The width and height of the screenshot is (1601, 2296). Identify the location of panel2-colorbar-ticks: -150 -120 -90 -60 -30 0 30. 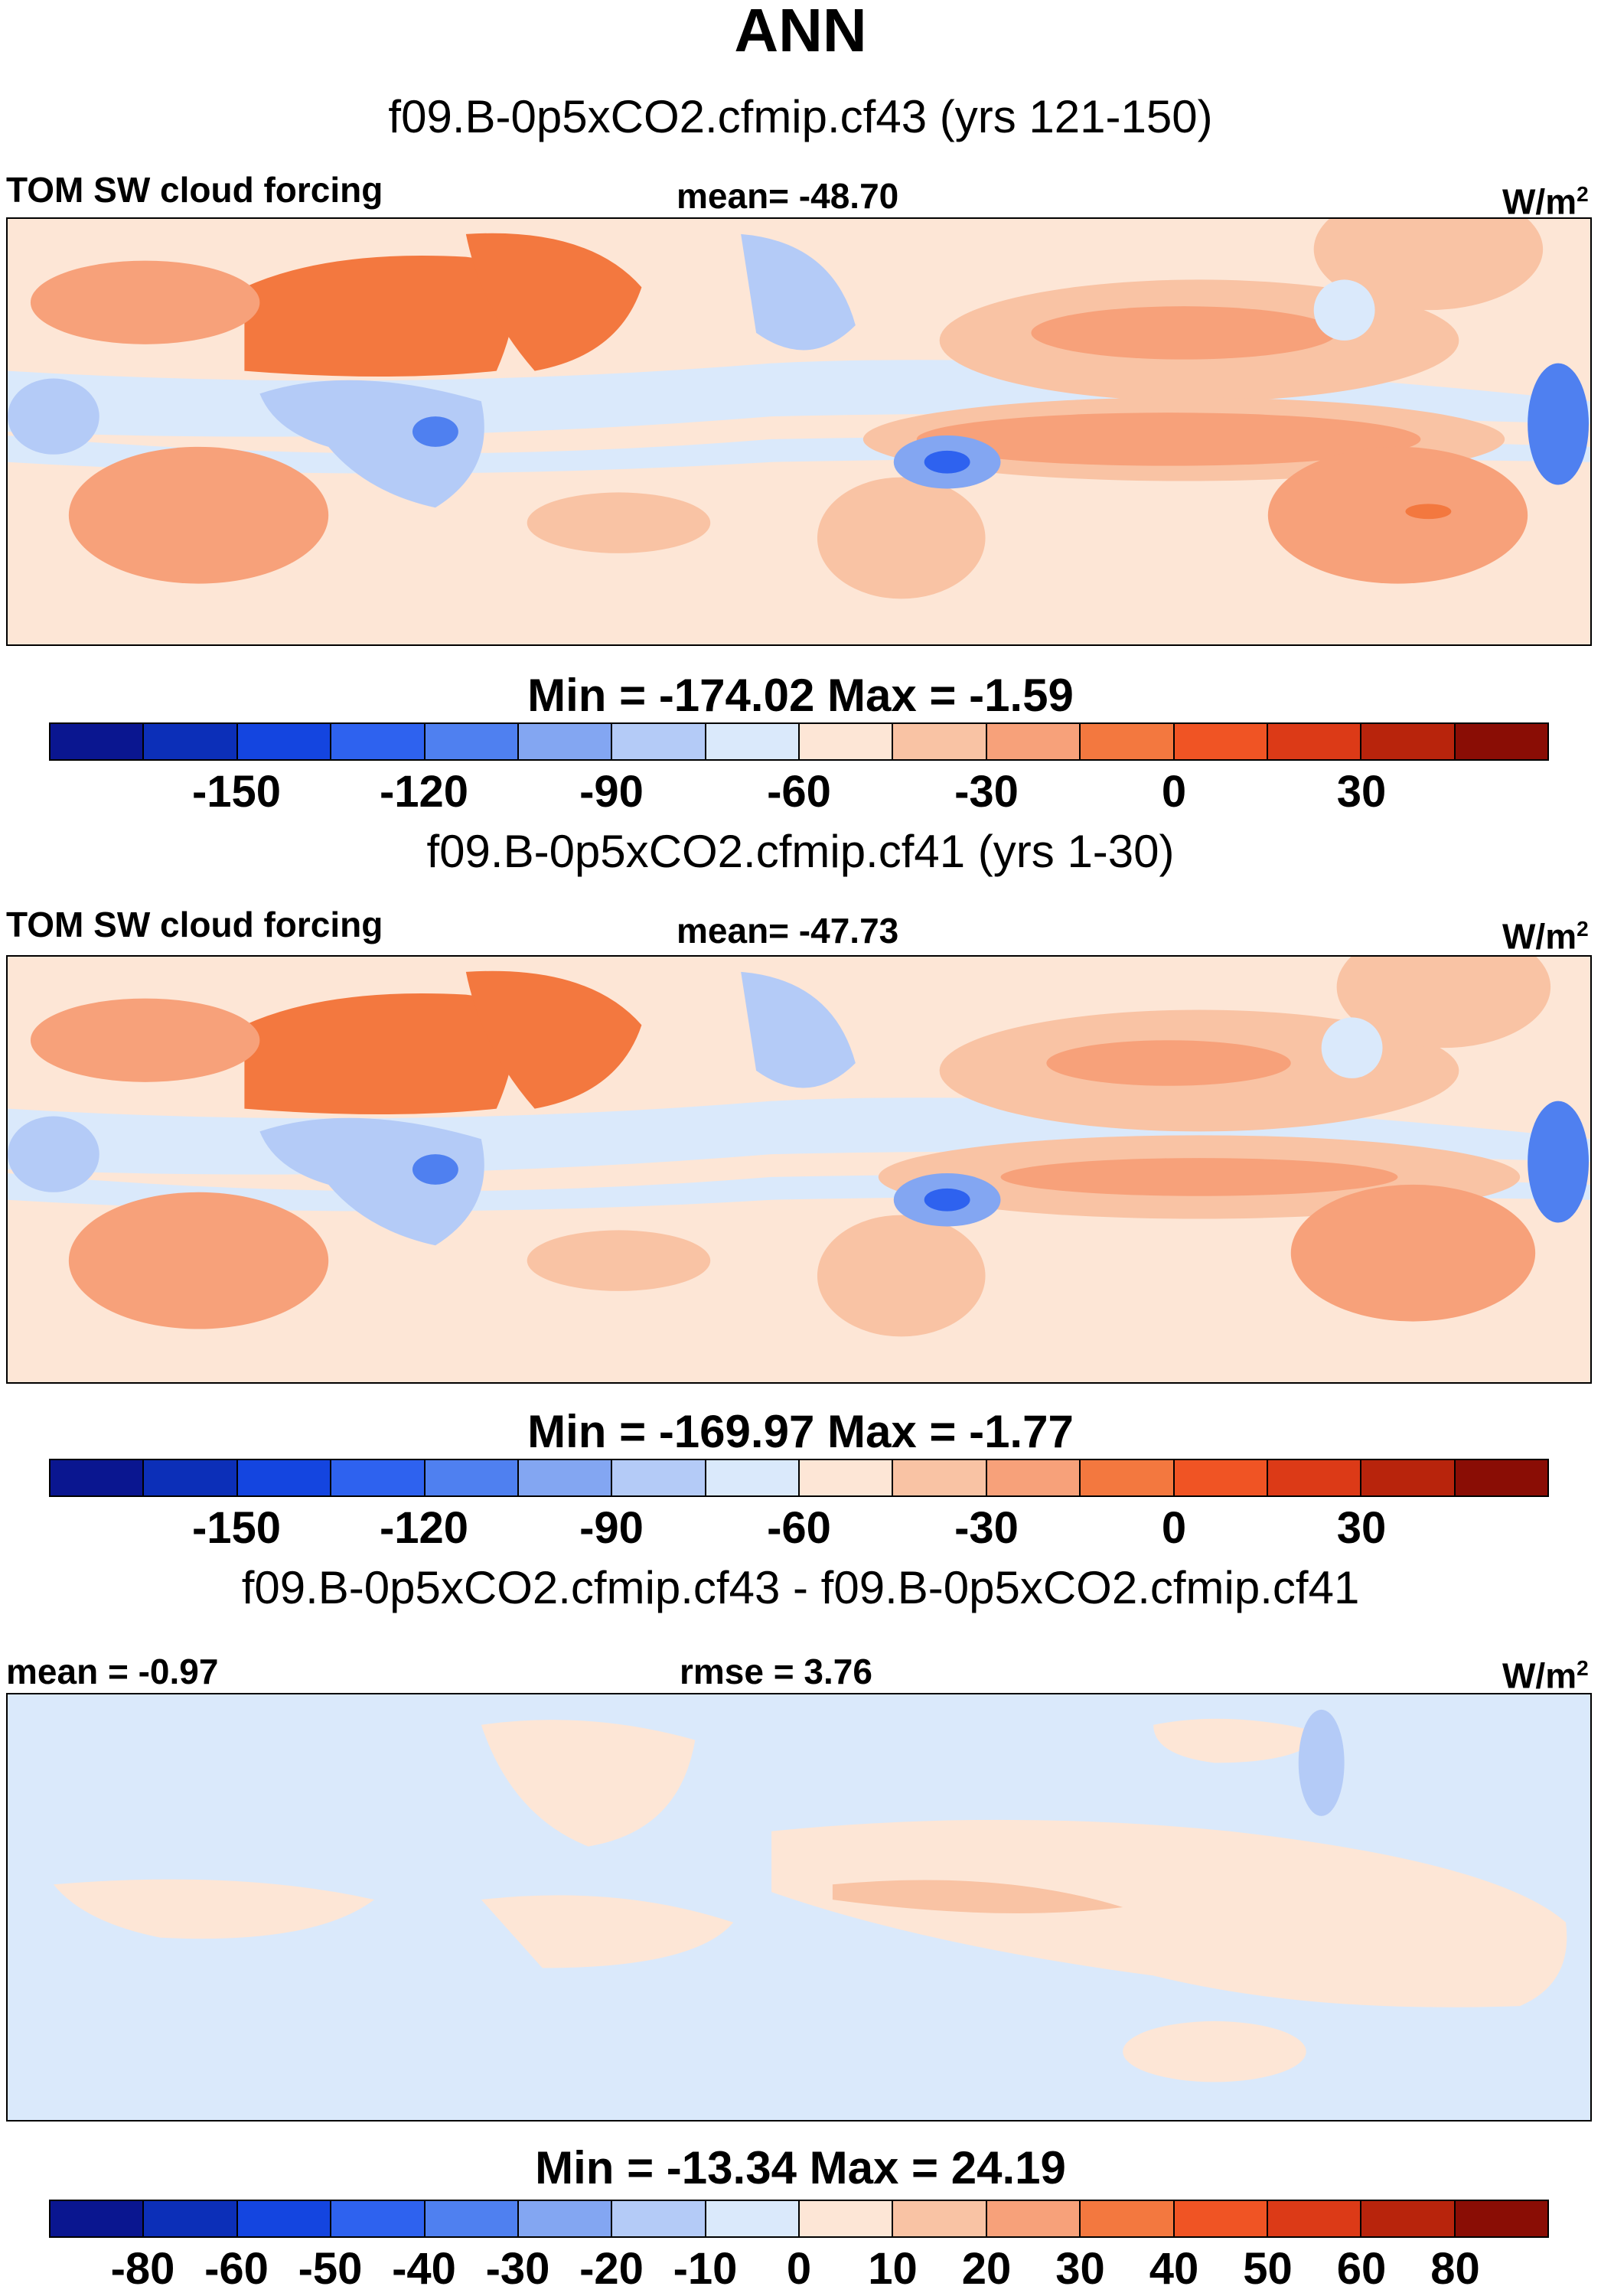
(799, 1528).